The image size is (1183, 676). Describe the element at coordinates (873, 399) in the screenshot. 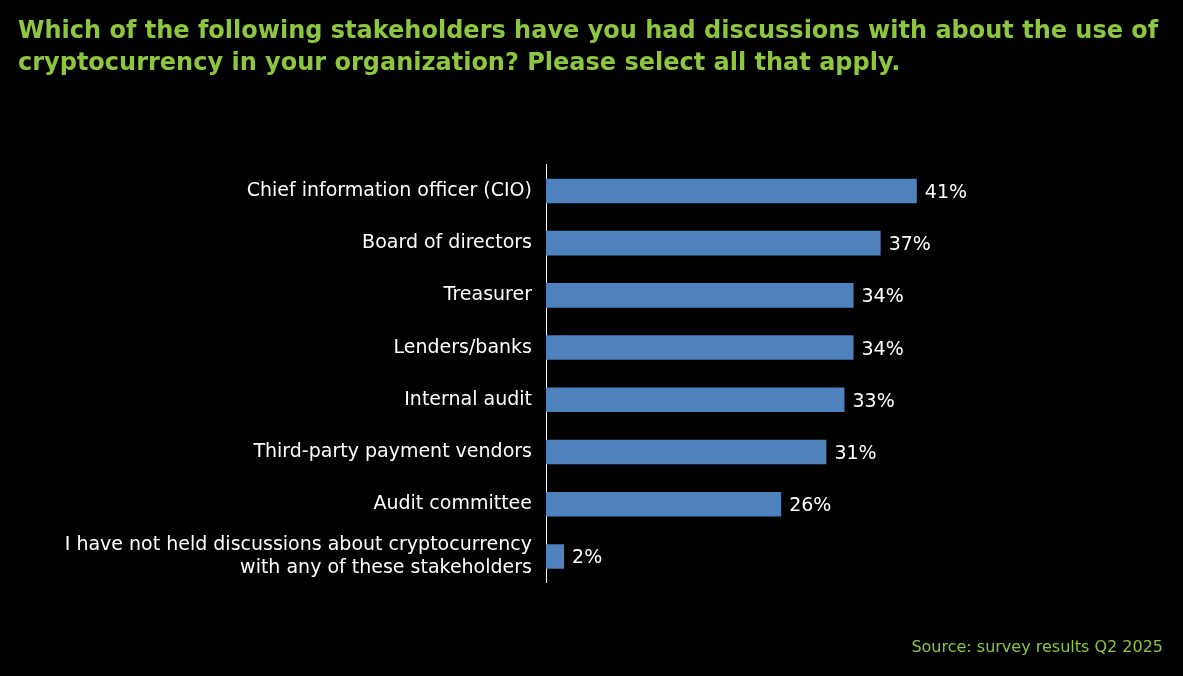

I see `data-label: 33%` at that location.